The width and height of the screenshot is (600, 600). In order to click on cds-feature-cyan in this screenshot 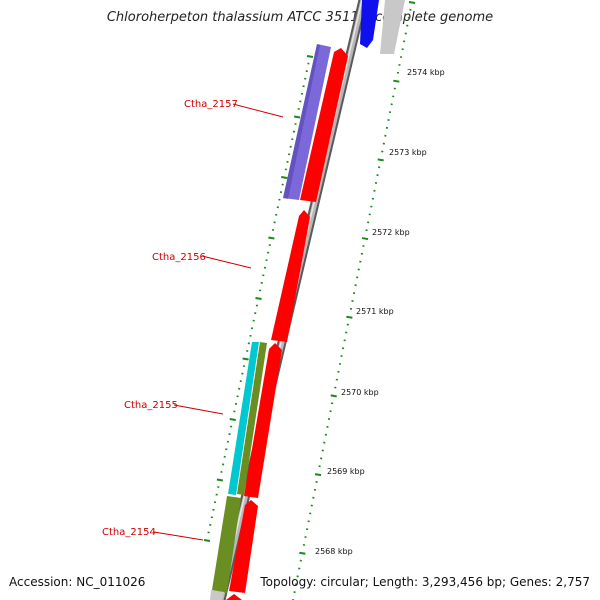, I will do `click(243, 418)`.